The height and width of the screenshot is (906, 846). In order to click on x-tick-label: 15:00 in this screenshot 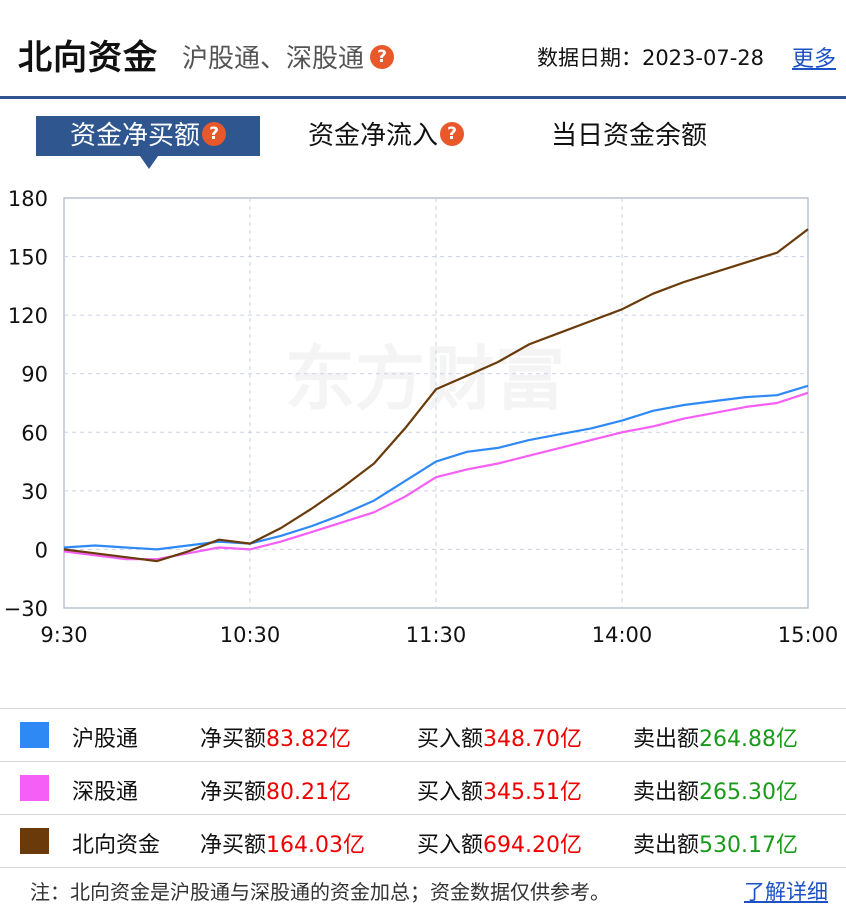, I will do `click(808, 635)`.